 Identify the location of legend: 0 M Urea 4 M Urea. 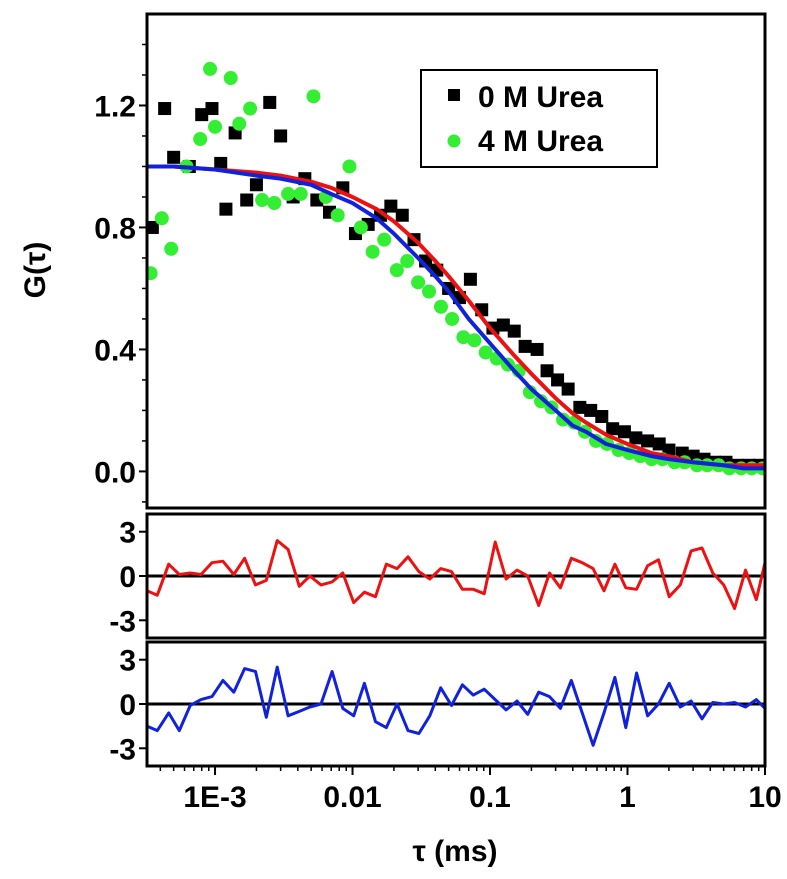
(539, 118).